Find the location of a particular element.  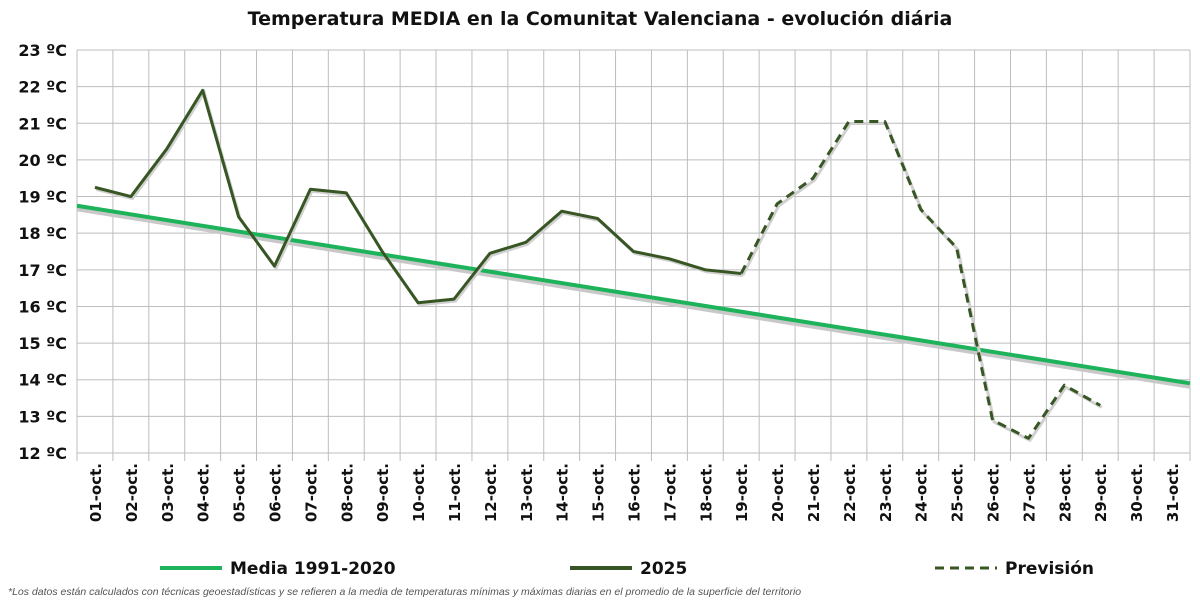

x-tick-label: 04-oct. is located at coordinates (204, 492).